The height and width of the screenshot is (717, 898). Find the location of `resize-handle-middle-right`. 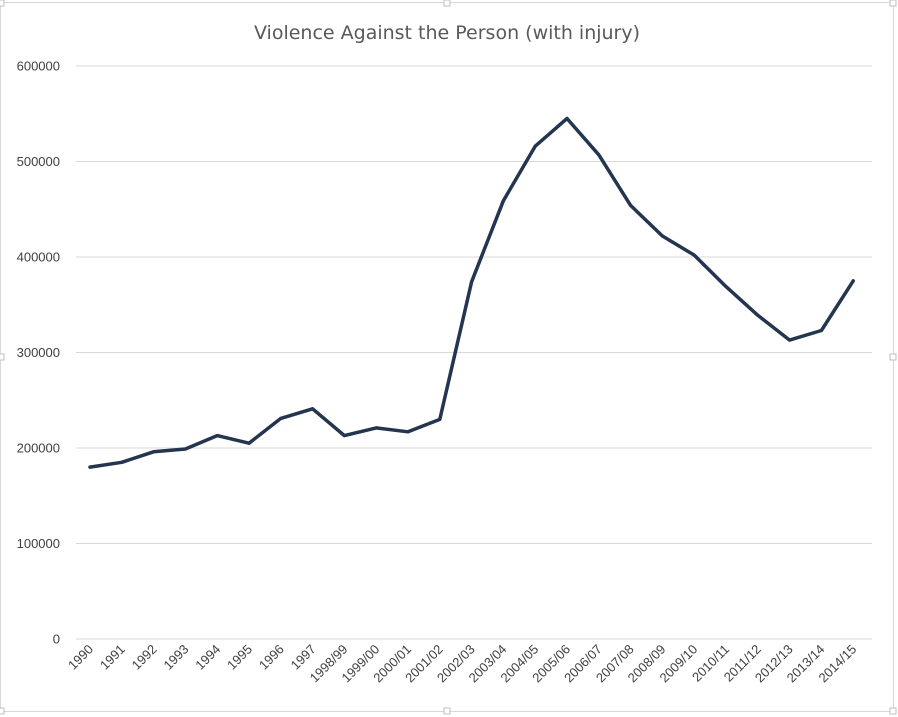

resize-handle-middle-right is located at coordinates (893, 357).